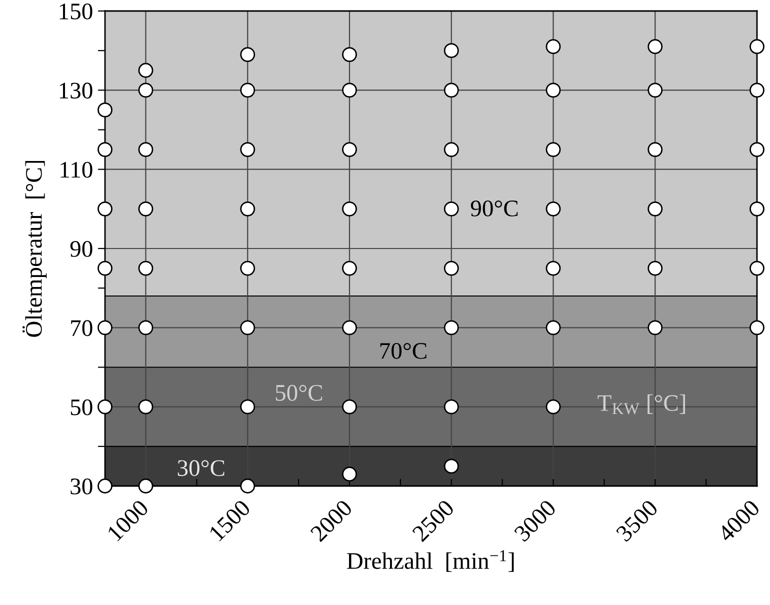 Image resolution: width=770 pixels, height=605 pixels. I want to click on band-label: 50°C, so click(299, 392).